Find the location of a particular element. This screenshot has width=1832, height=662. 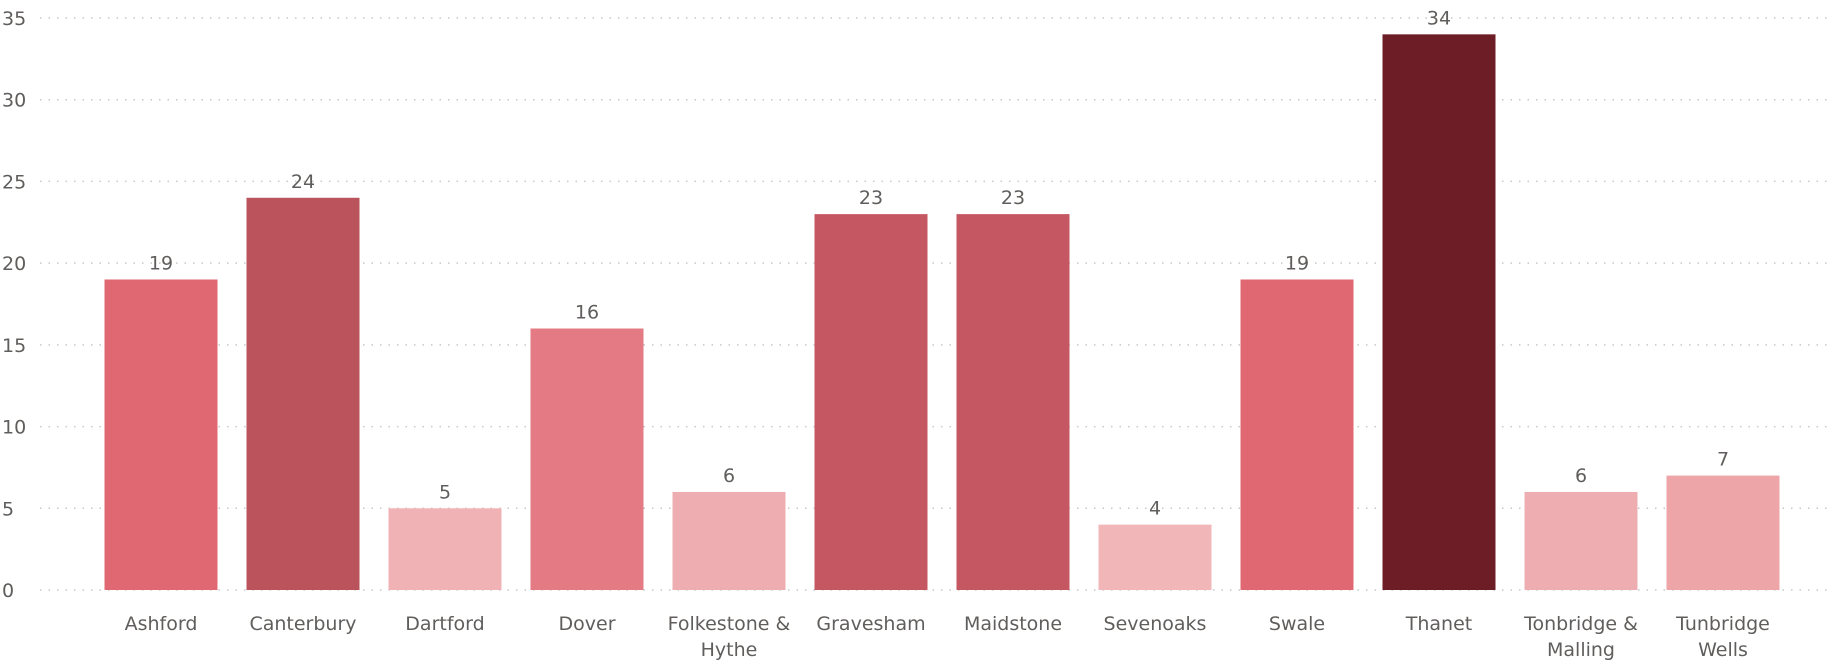

x-tick-label: Dartford is located at coordinates (444, 624).